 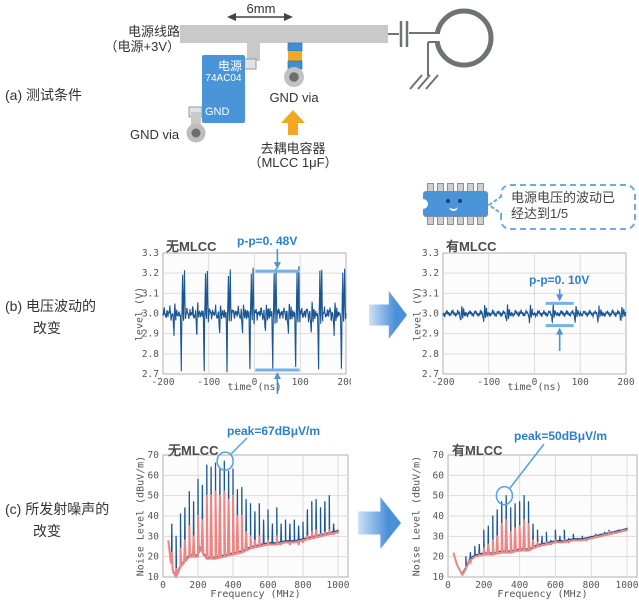 I want to click on chip-pins-bottom, so click(x=455, y=220).